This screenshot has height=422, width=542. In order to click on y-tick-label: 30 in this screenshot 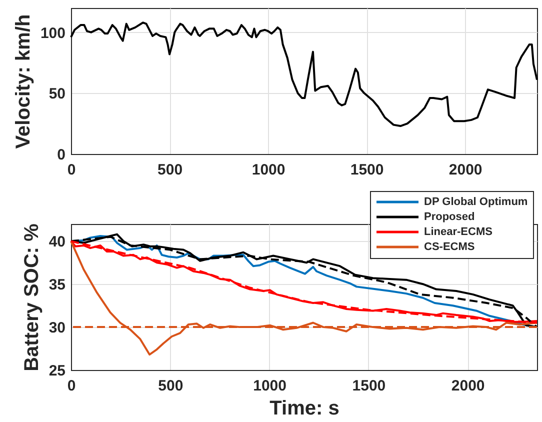, I will do `click(57, 328)`.